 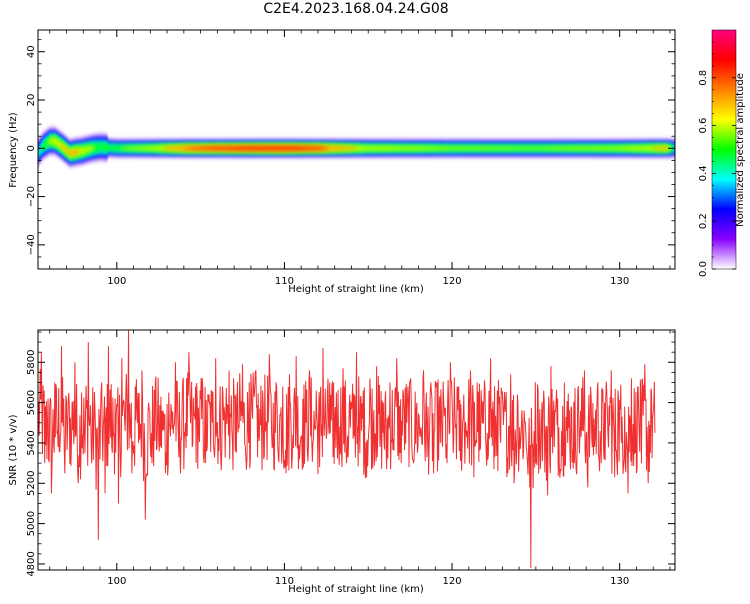 What do you see at coordinates (31, 442) in the screenshot?
I see `y-tick-label: 5400` at bounding box center [31, 442].